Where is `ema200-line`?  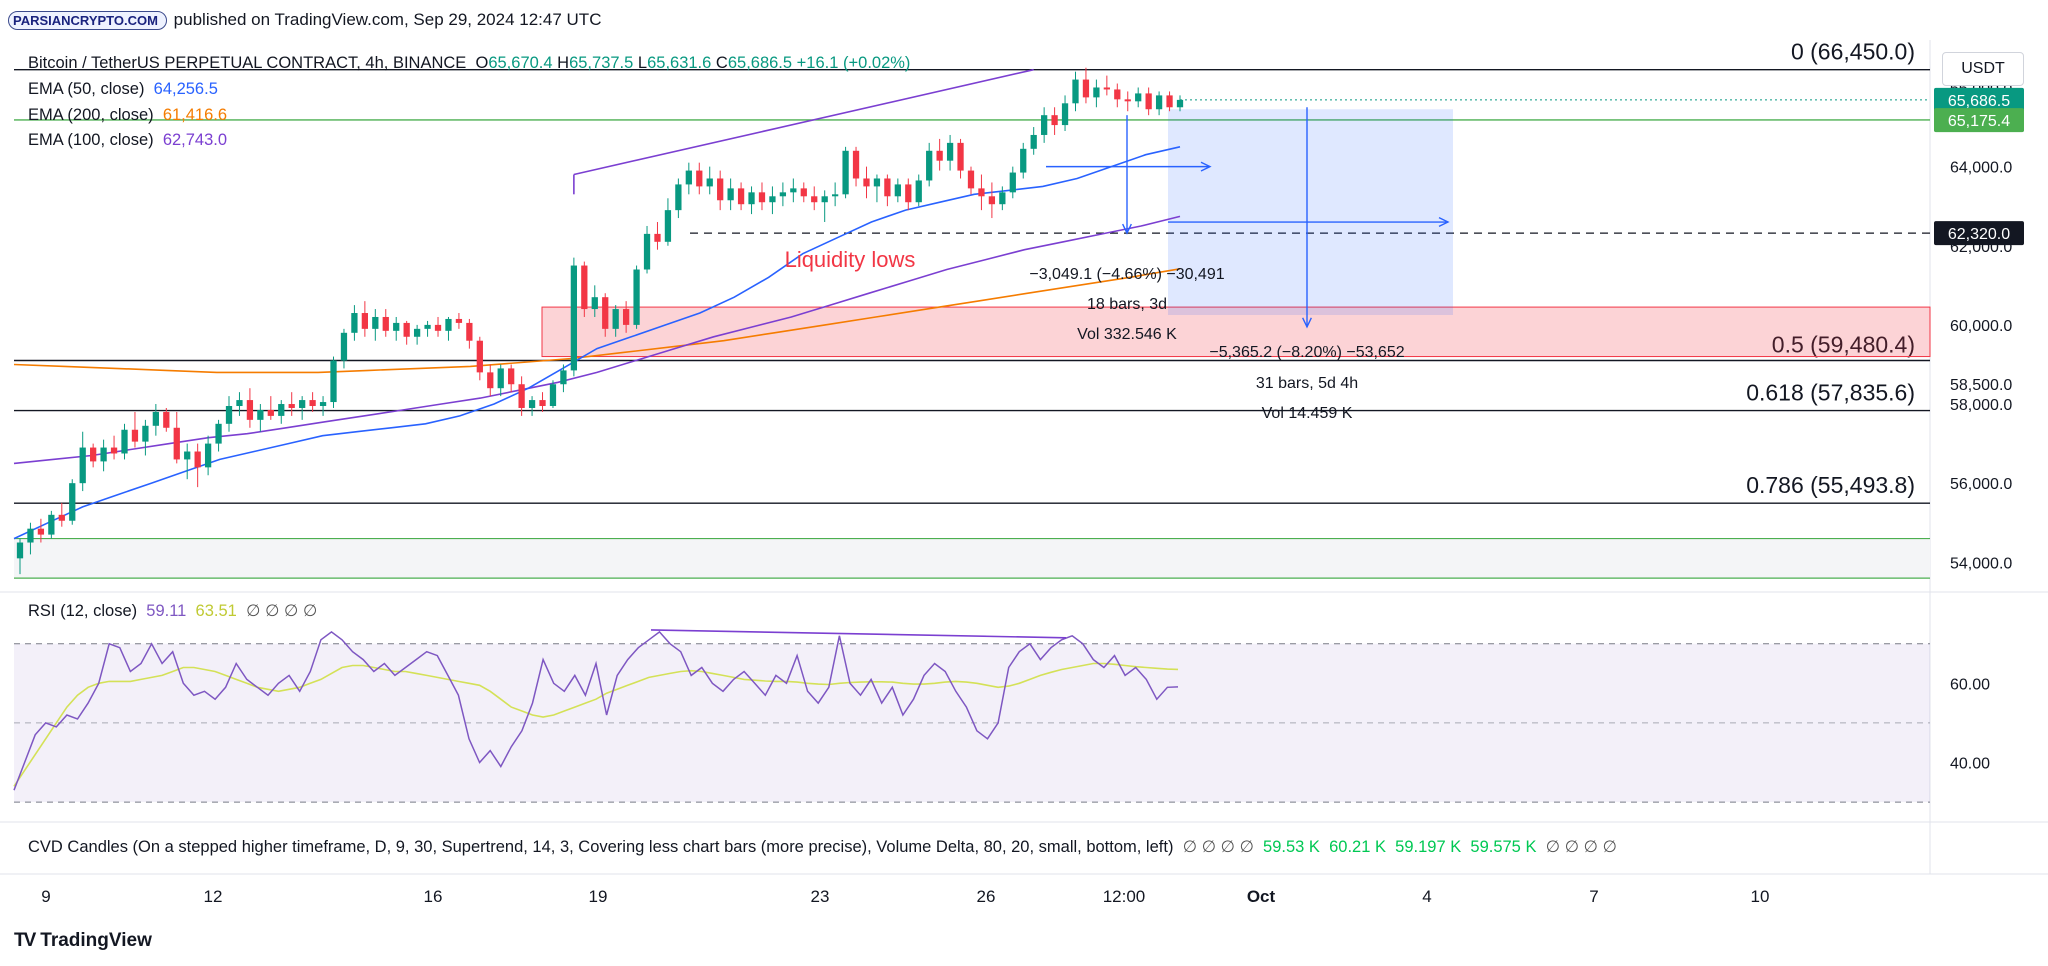
ema200-line is located at coordinates (597, 321).